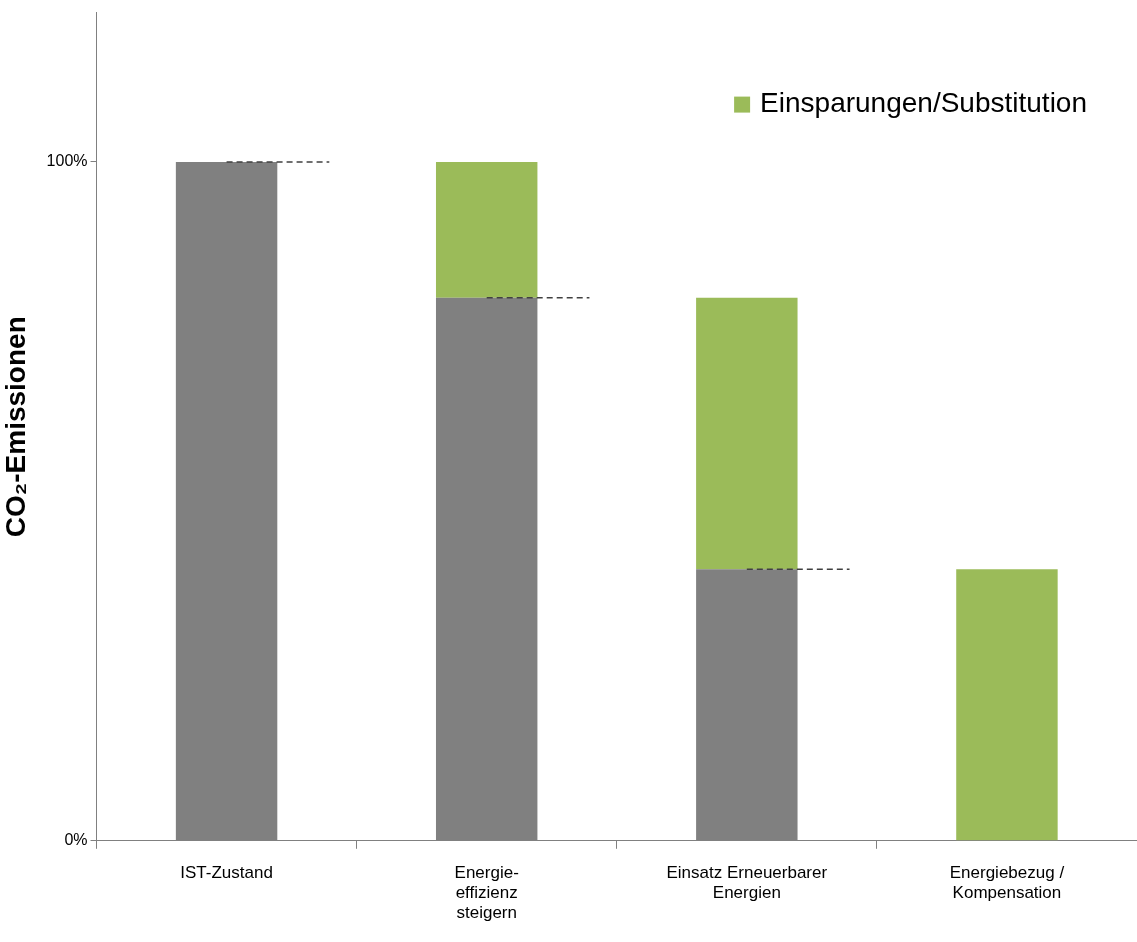 This screenshot has height=942, width=1137. What do you see at coordinates (76, 840) in the screenshot?
I see `y-tick-label: 0%` at bounding box center [76, 840].